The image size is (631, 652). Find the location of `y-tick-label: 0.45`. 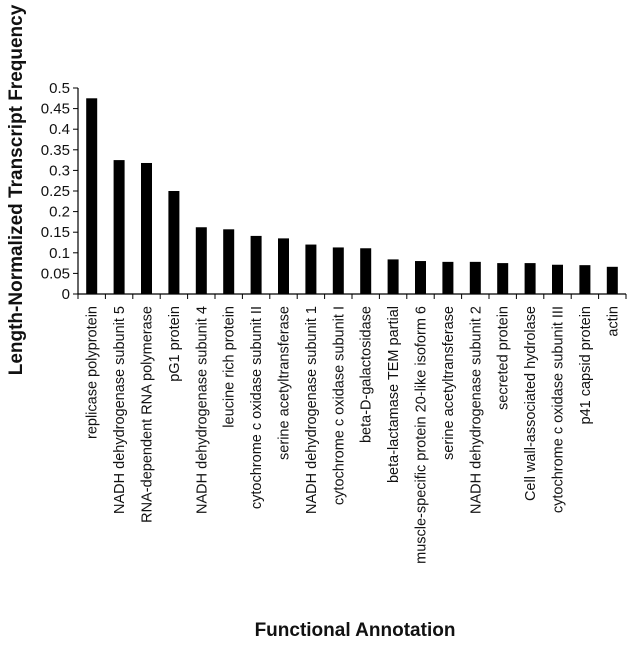

y-tick-label: 0.45 is located at coordinates (55, 109).